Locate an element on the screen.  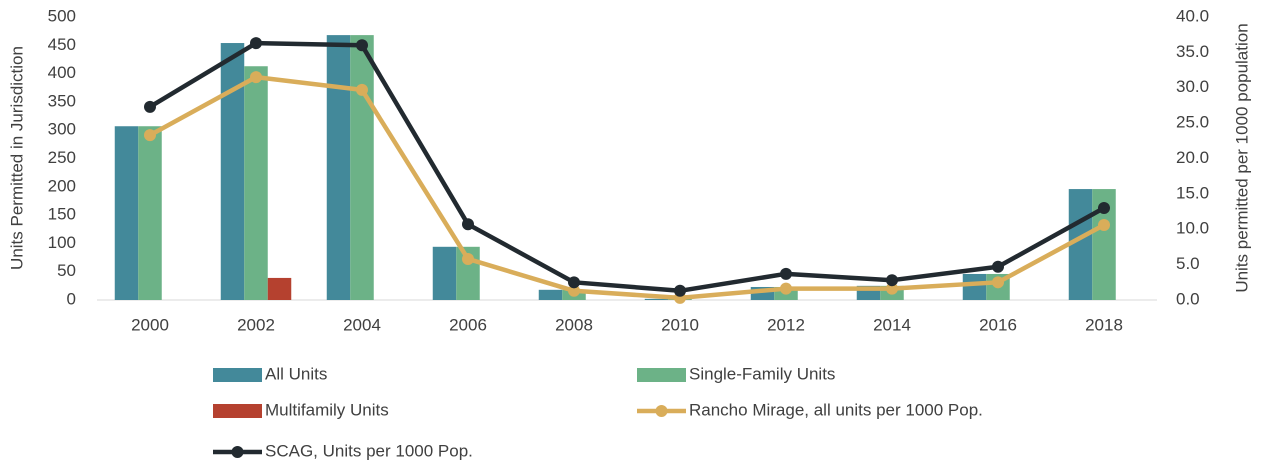
legend-label: Rancho Mirage, all units per 1000 Pop. is located at coordinates (836, 409).